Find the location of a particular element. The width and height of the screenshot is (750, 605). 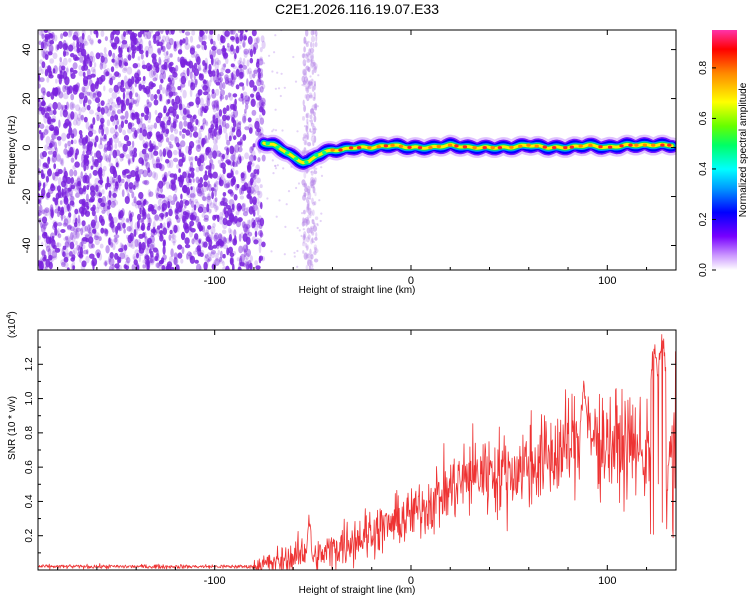

x-tick-label: 0 is located at coordinates (411, 281).